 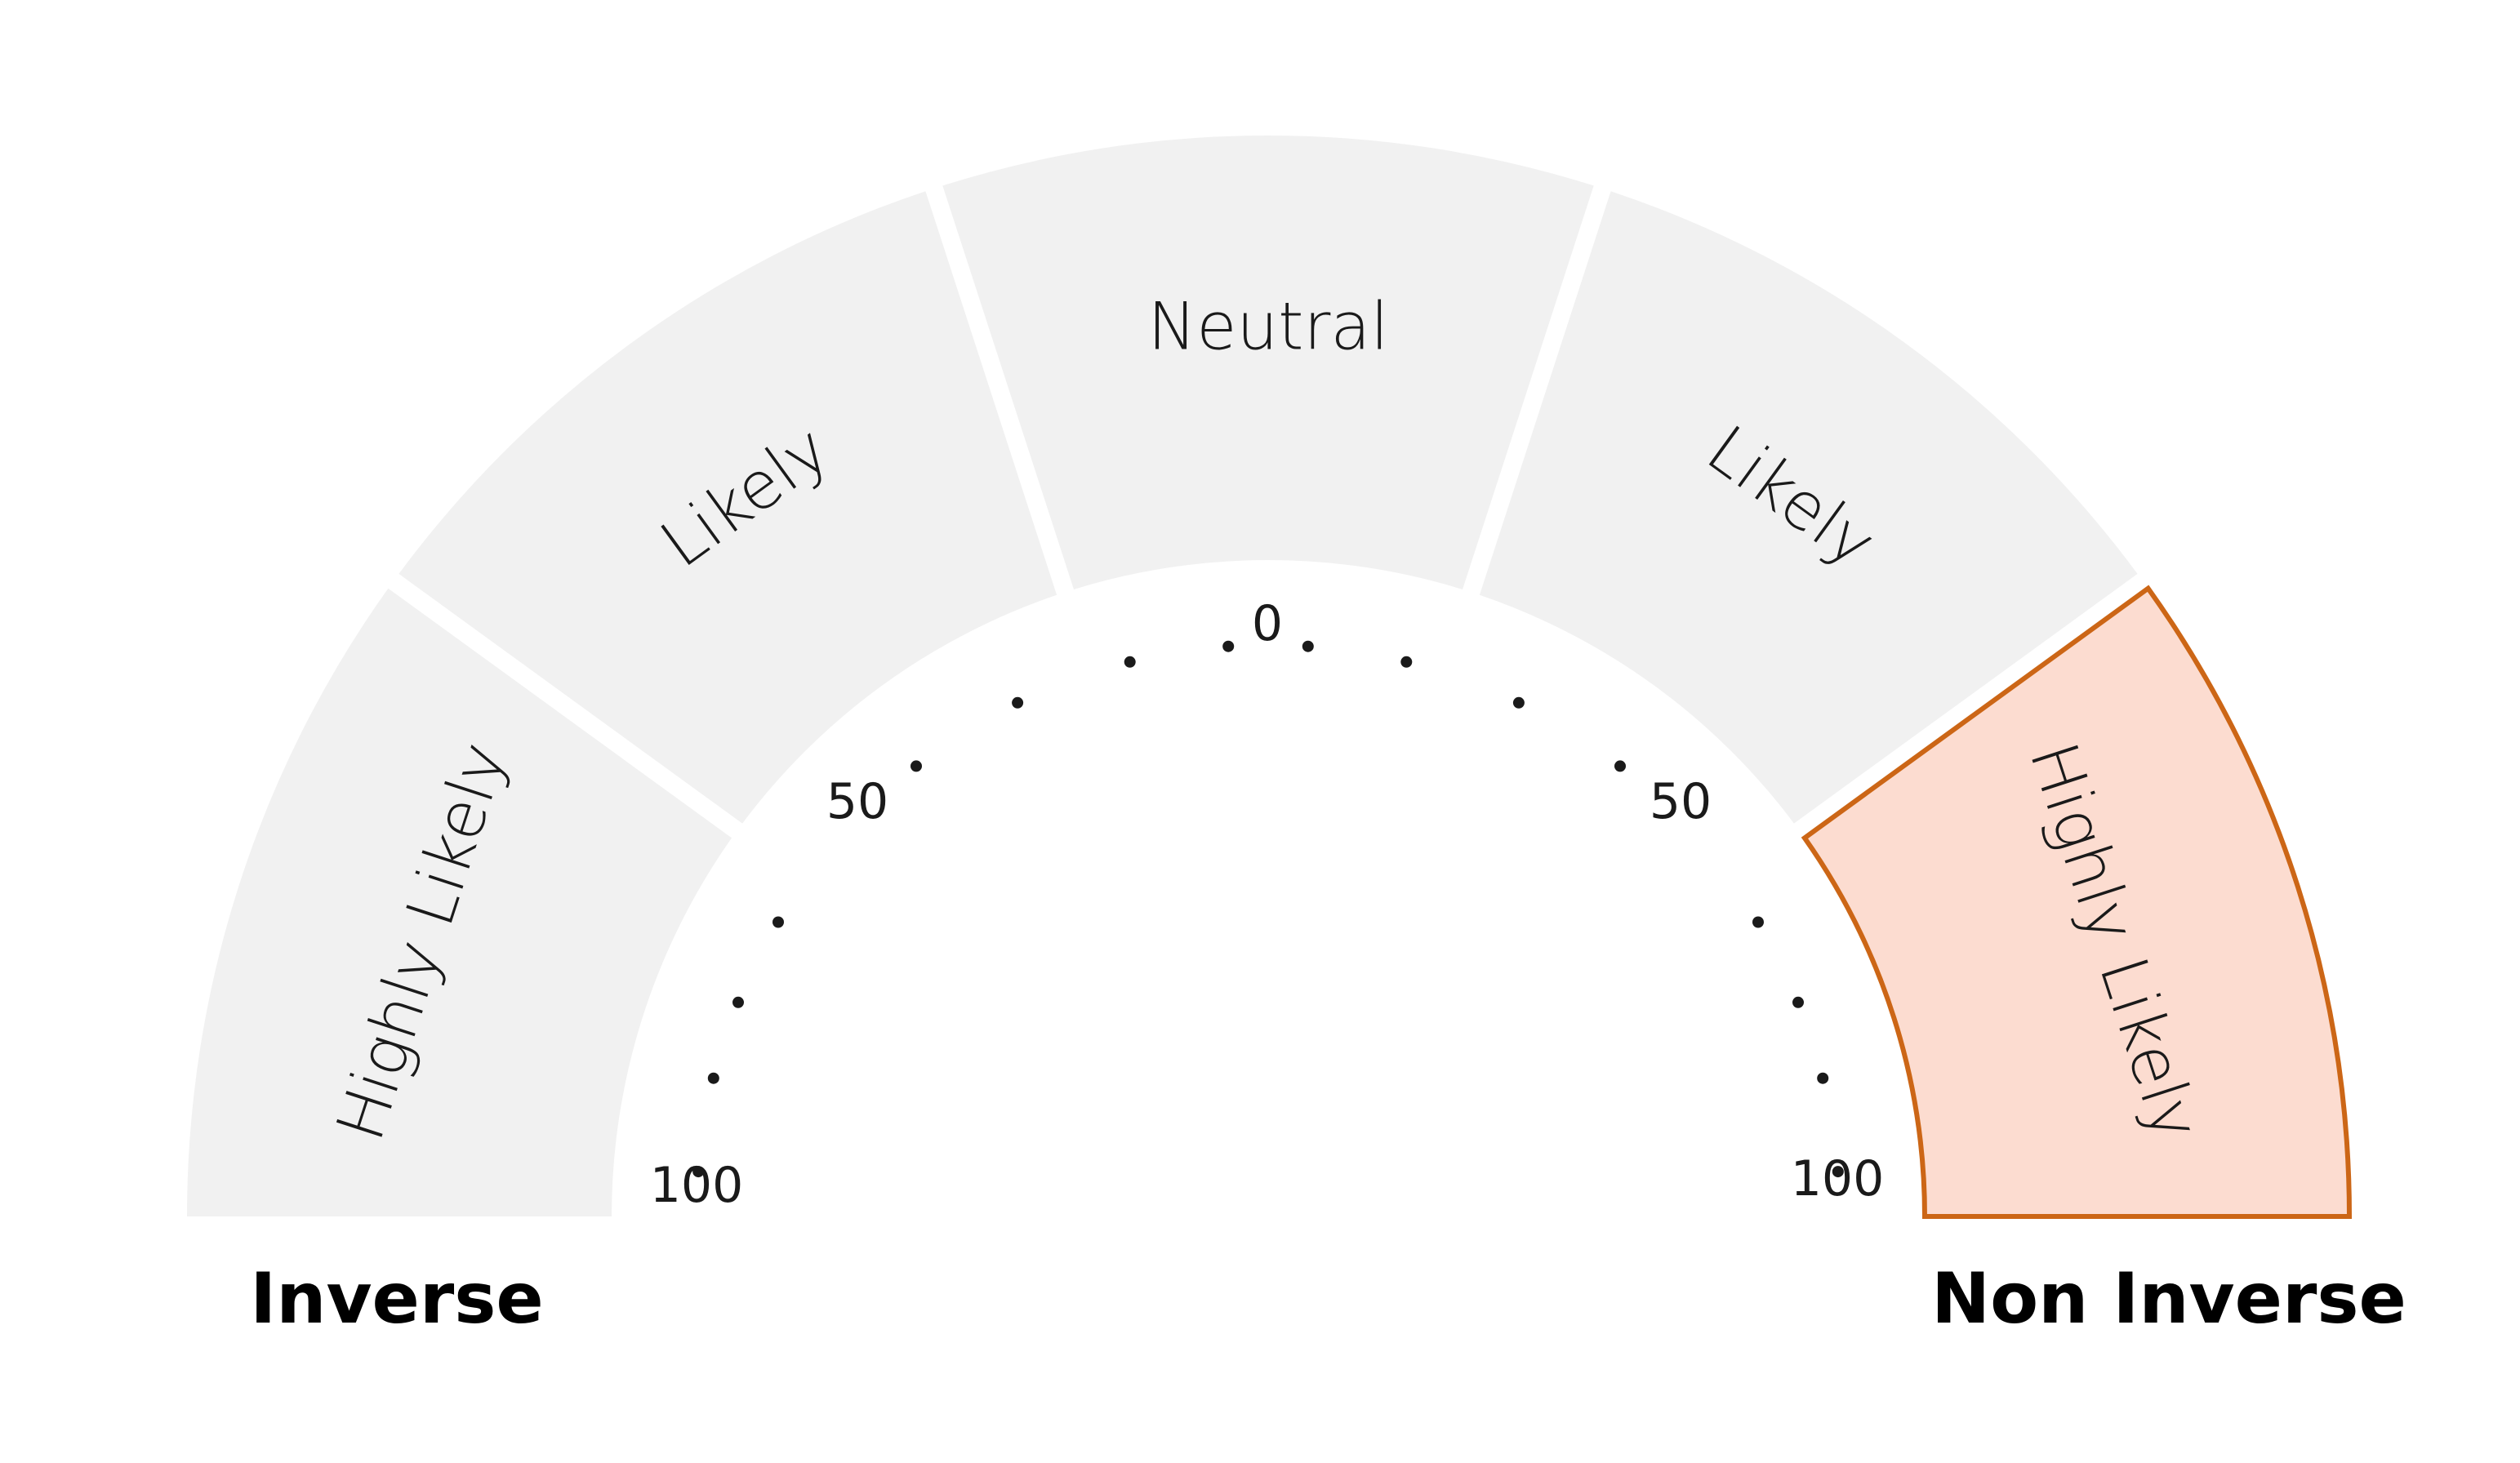 I want to click on gauge-segment-label-3: Neutral, so click(x=1267, y=327).